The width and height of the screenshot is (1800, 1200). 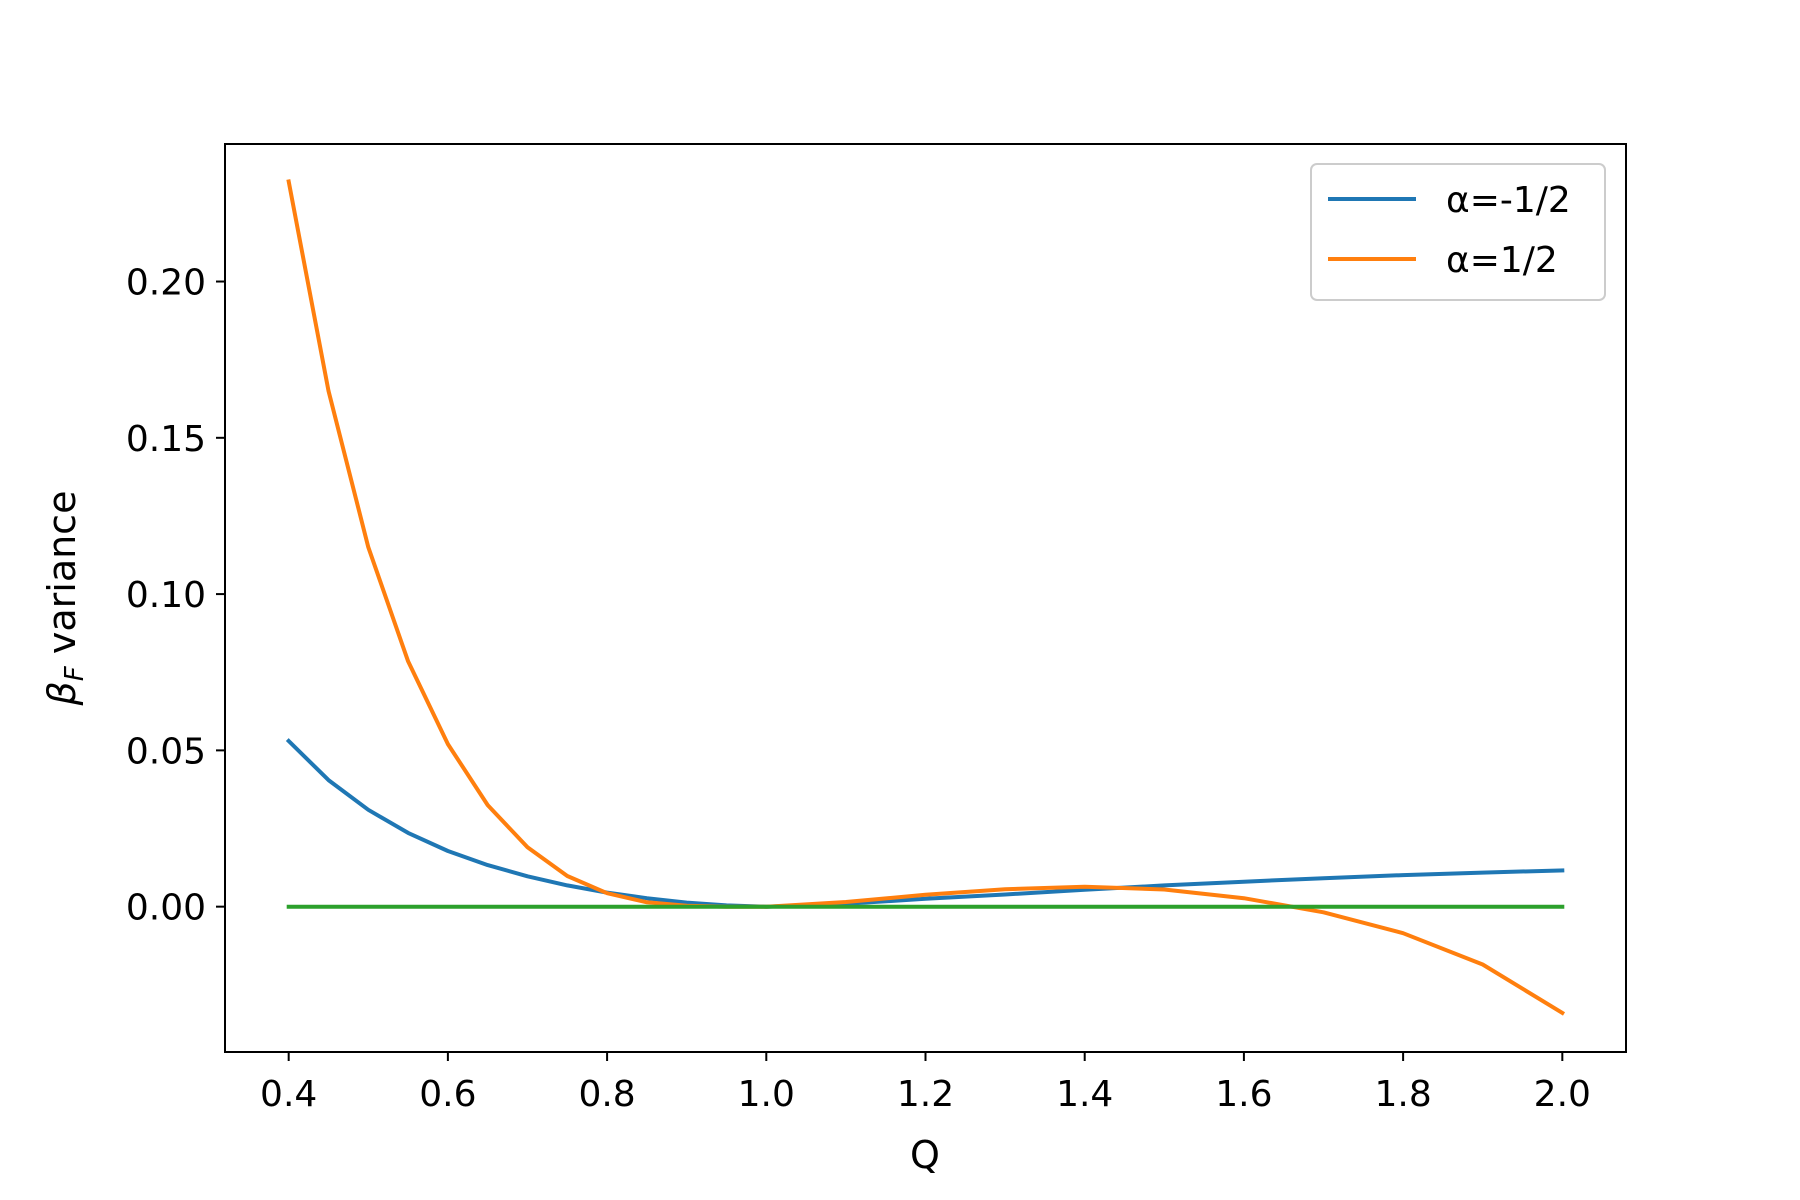 I want to click on x-axis-title: Q, so click(x=925, y=1155).